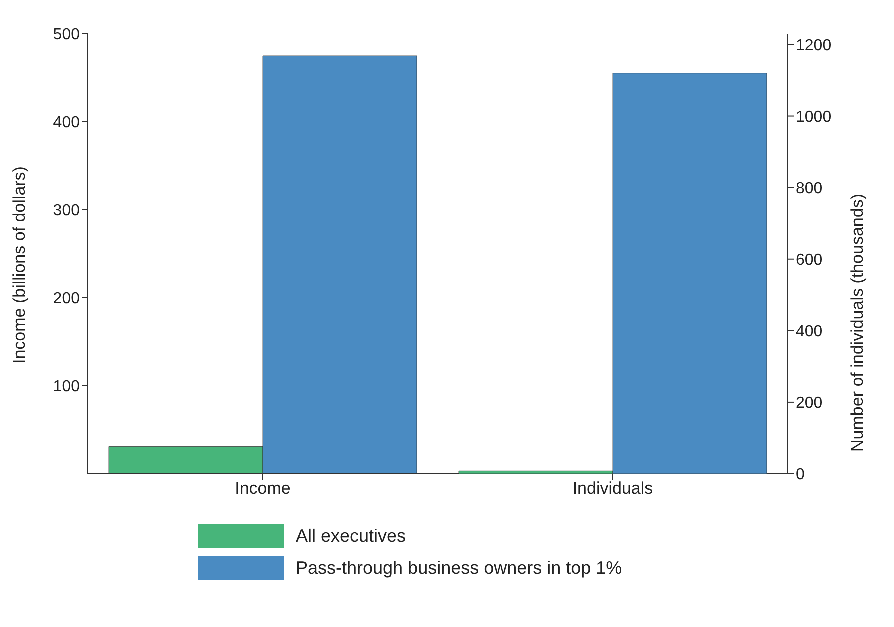  What do you see at coordinates (459, 568) in the screenshot?
I see `legend-label: Pass-through business owners in top 1%` at bounding box center [459, 568].